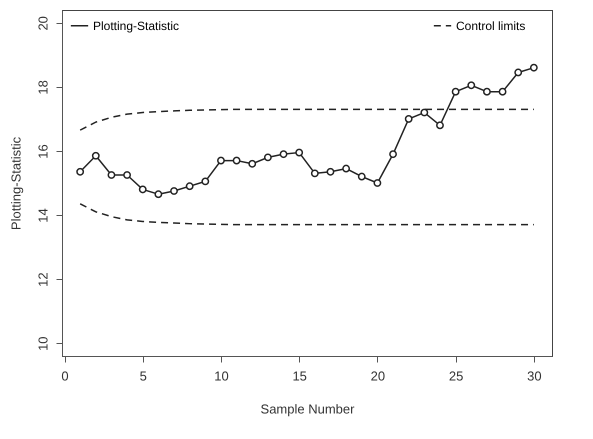  I want to click on x-axis-title: Sample Number, so click(308, 409).